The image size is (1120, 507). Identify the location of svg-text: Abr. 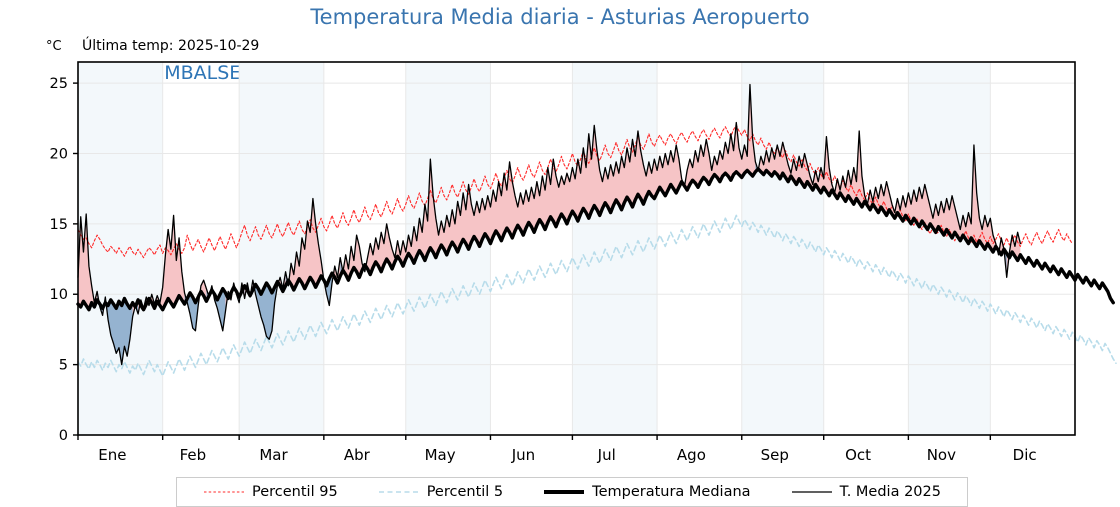
(357, 455).